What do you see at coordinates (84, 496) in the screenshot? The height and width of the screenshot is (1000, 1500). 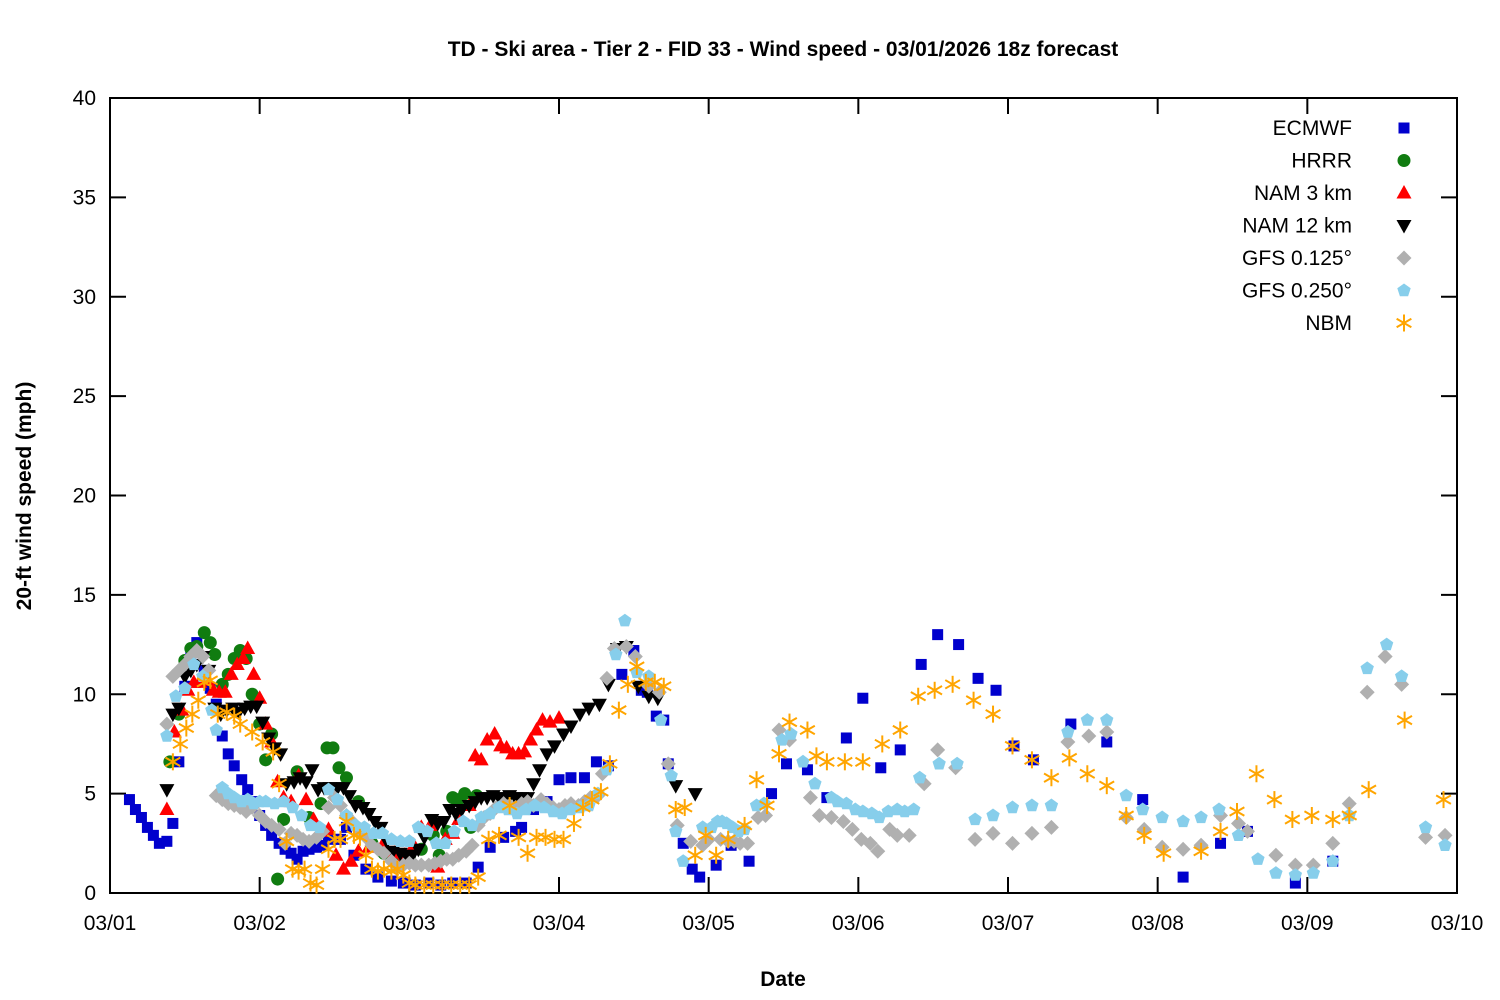 I see `y-tick-label: 20` at bounding box center [84, 496].